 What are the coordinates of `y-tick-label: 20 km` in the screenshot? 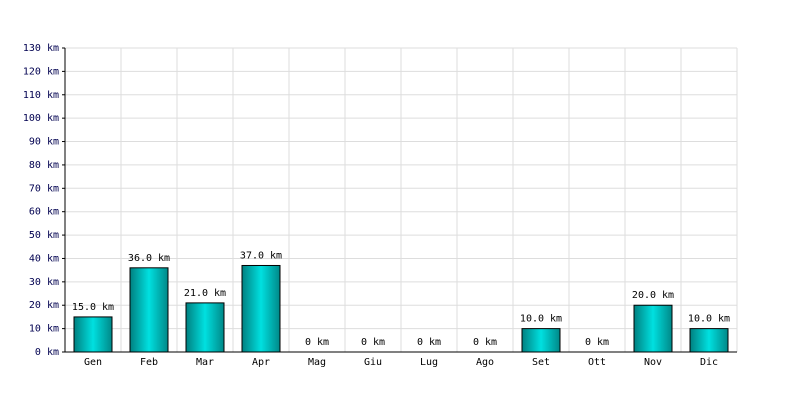 It's located at (44, 305).